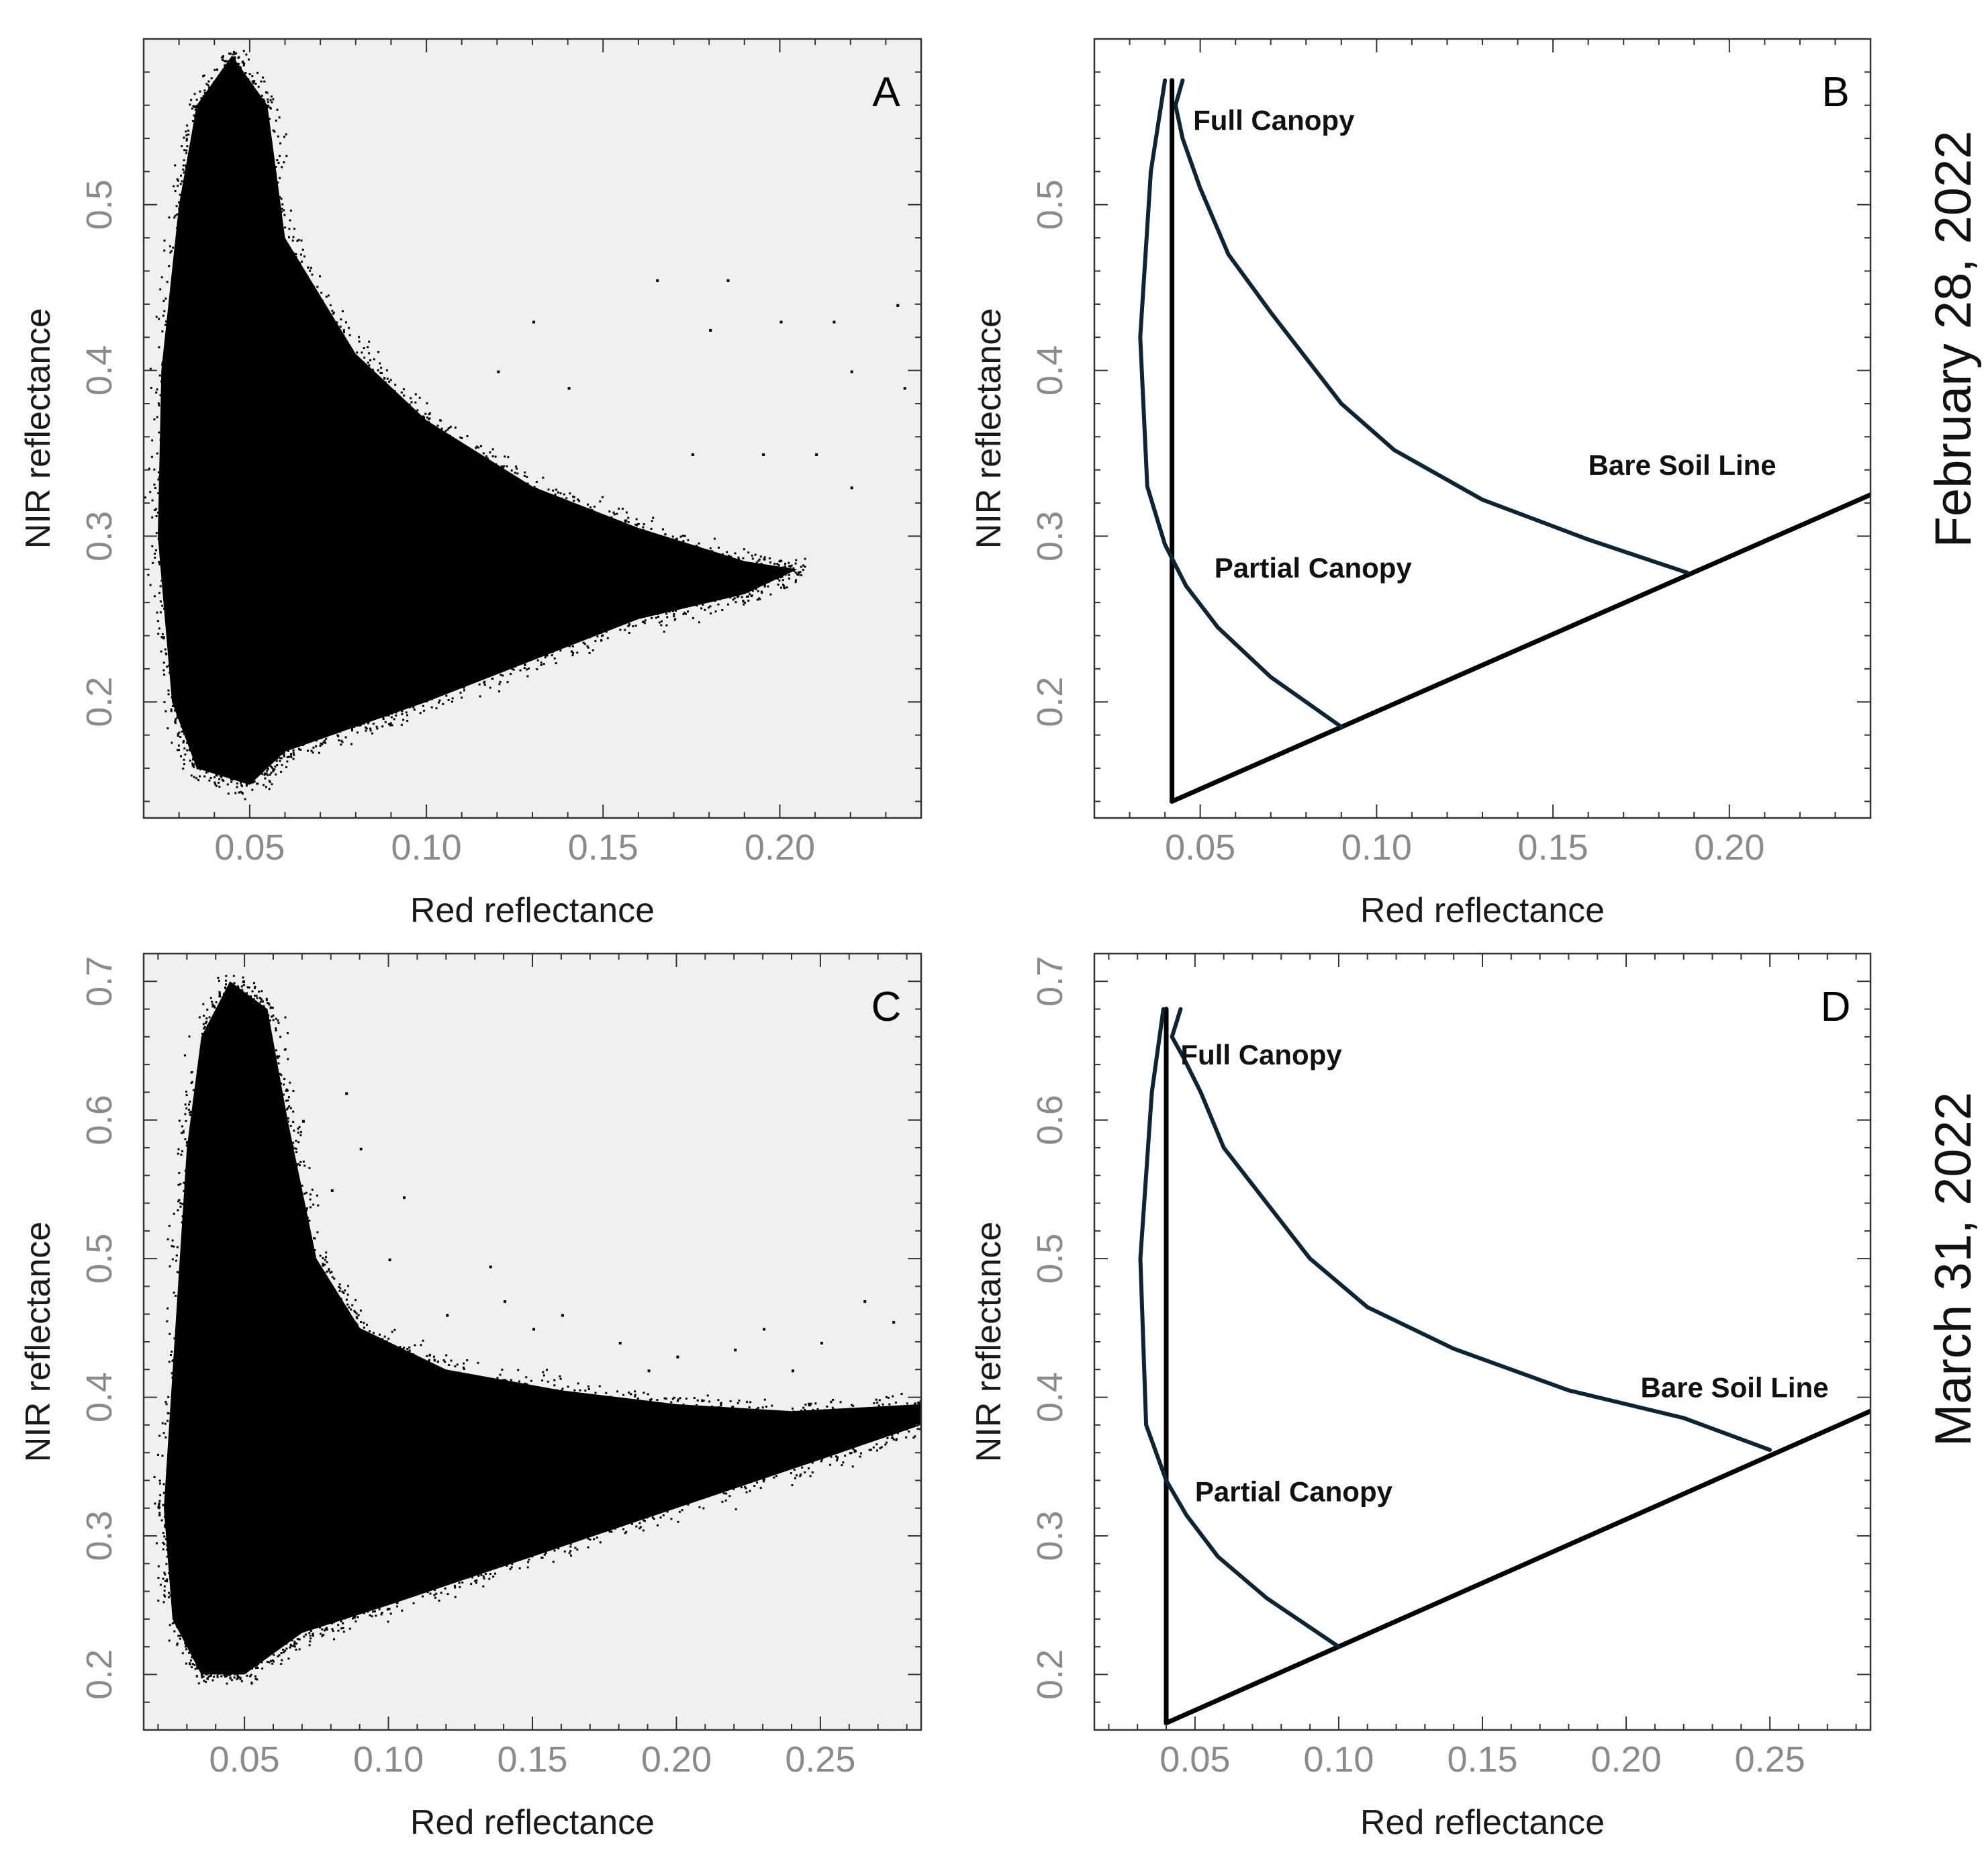 This screenshot has height=1873, width=1988. What do you see at coordinates (99, 702) in the screenshot?
I see `y-tick-label: 0.2` at bounding box center [99, 702].